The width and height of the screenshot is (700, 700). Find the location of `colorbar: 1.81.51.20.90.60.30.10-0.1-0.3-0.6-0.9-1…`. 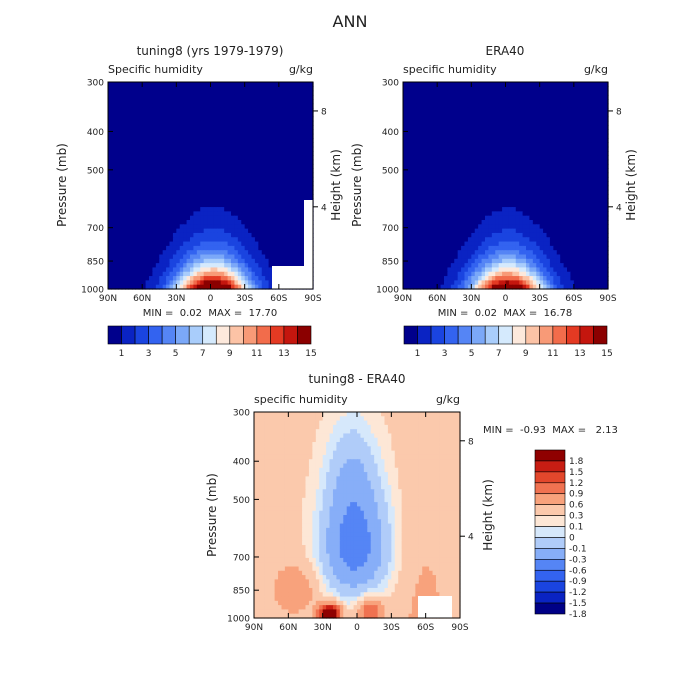

colorbar: 1.81.51.20.90.60.30.10-0.1-0.3-0.6-0.9-1… is located at coordinates (560, 534).